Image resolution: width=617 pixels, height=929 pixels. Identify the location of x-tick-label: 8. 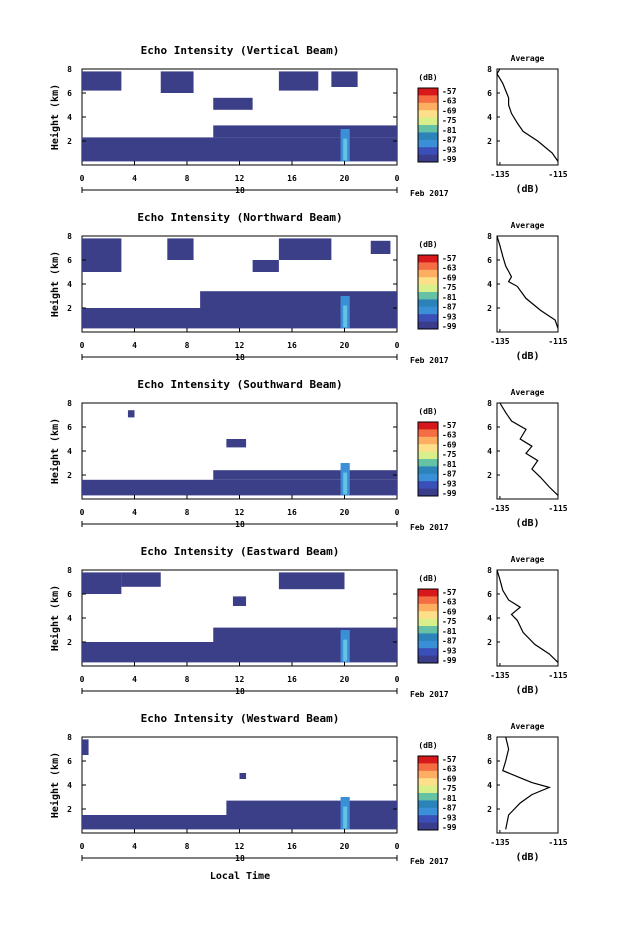
(187, 846).